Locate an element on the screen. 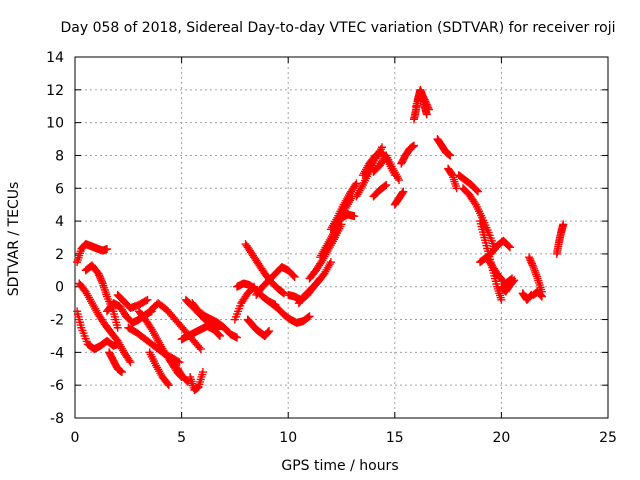 The height and width of the screenshot is (480, 640). series-sat-av is located at coordinates (560, 239).